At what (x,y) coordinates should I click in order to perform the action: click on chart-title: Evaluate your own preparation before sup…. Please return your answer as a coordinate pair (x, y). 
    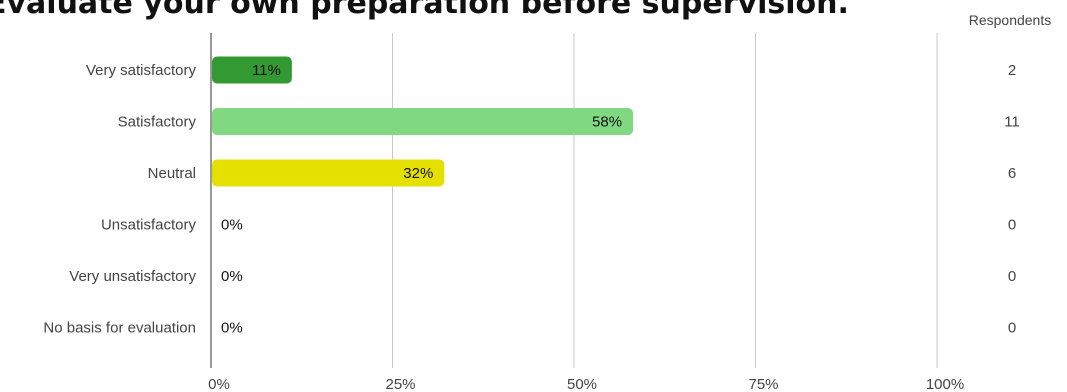
    Looking at the image, I should click on (424, 10).